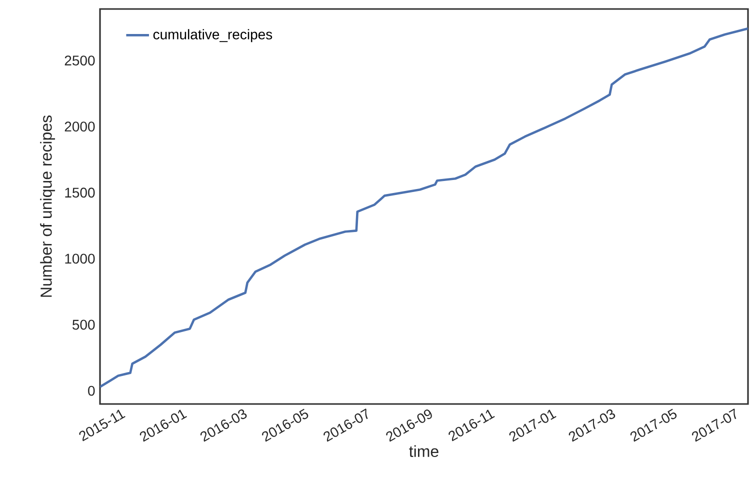  Describe the element at coordinates (423, 451) in the screenshot. I see `x-axis-title: time` at that location.